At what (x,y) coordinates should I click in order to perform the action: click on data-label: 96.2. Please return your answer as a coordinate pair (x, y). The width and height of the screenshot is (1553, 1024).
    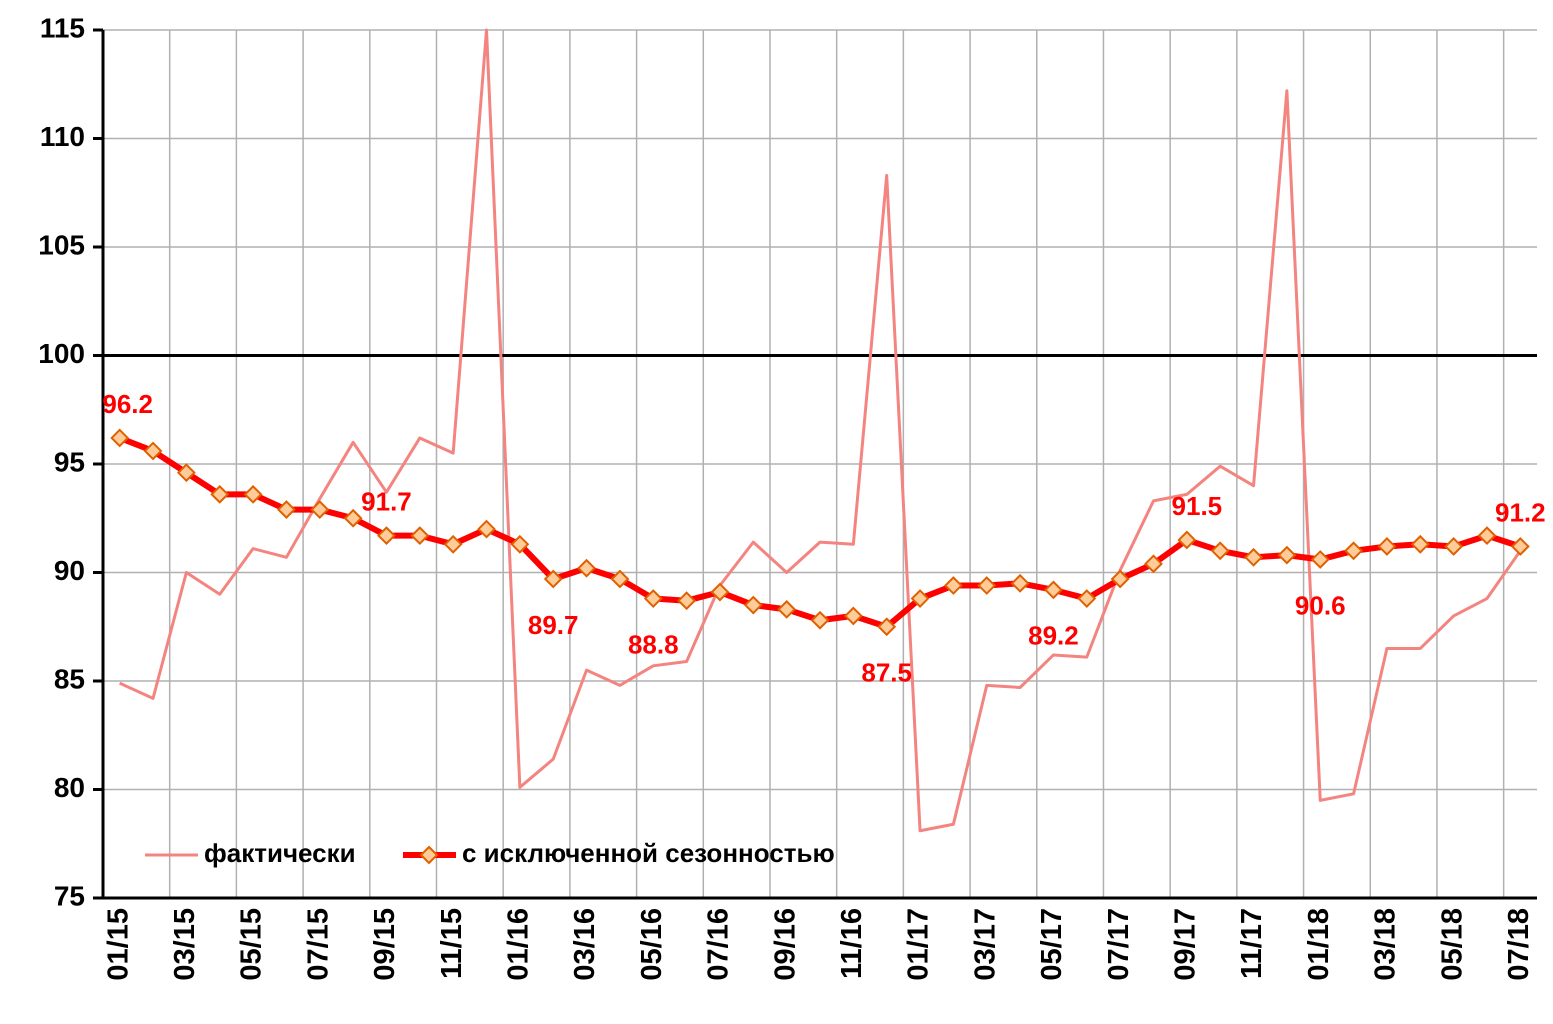
    Looking at the image, I should click on (127, 404).